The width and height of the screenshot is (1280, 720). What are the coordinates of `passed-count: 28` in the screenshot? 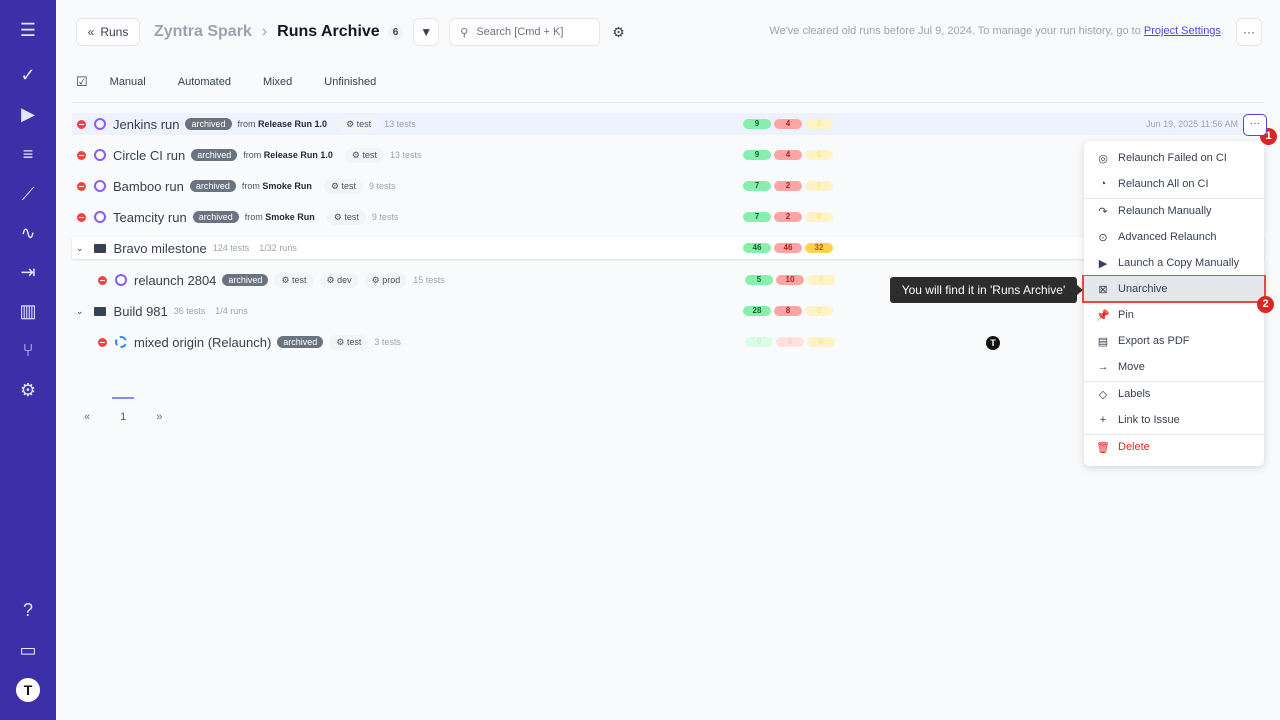 It's located at (757, 311).